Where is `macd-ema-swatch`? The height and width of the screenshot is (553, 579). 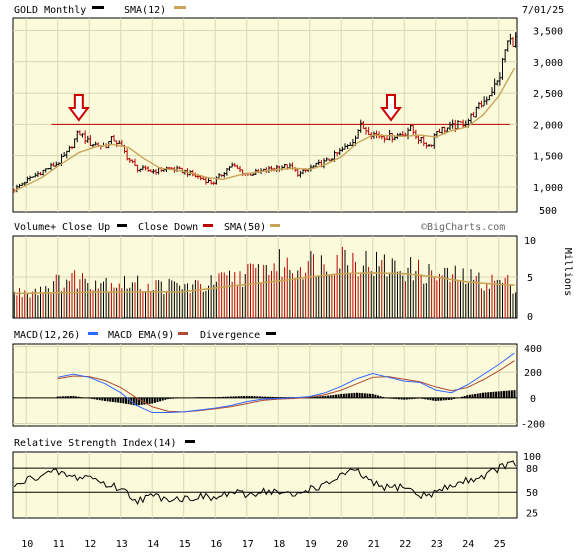
macd-ema-swatch is located at coordinates (183, 333).